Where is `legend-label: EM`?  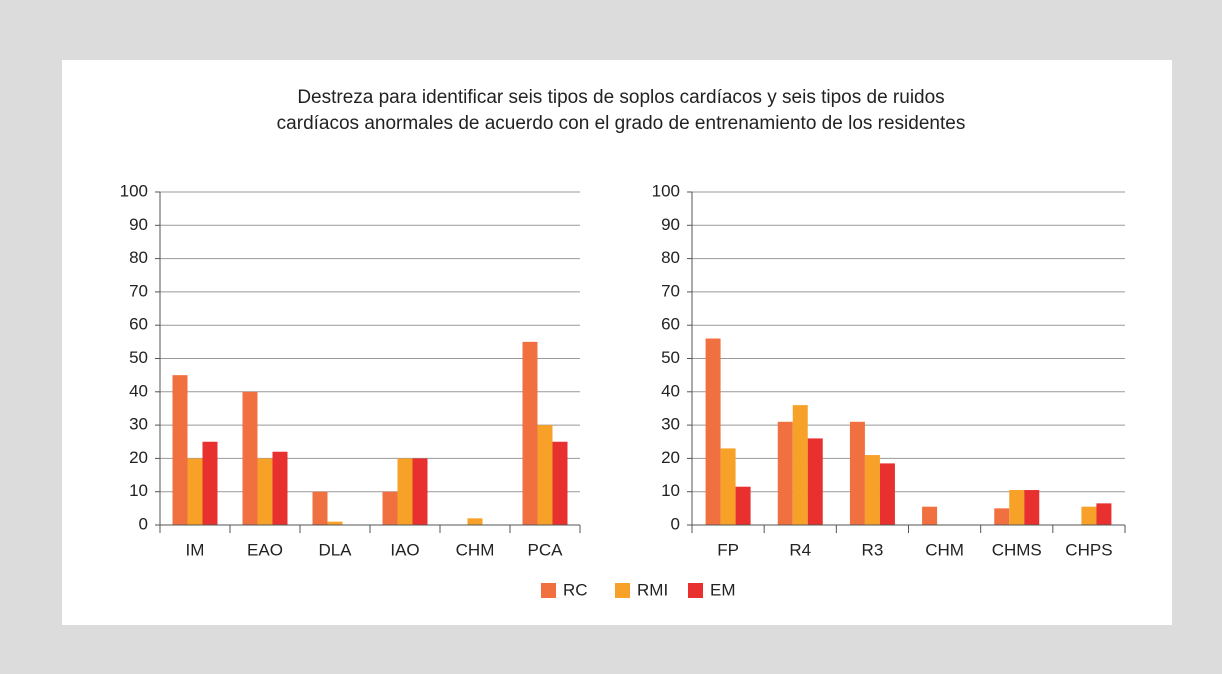
legend-label: EM is located at coordinates (723, 589).